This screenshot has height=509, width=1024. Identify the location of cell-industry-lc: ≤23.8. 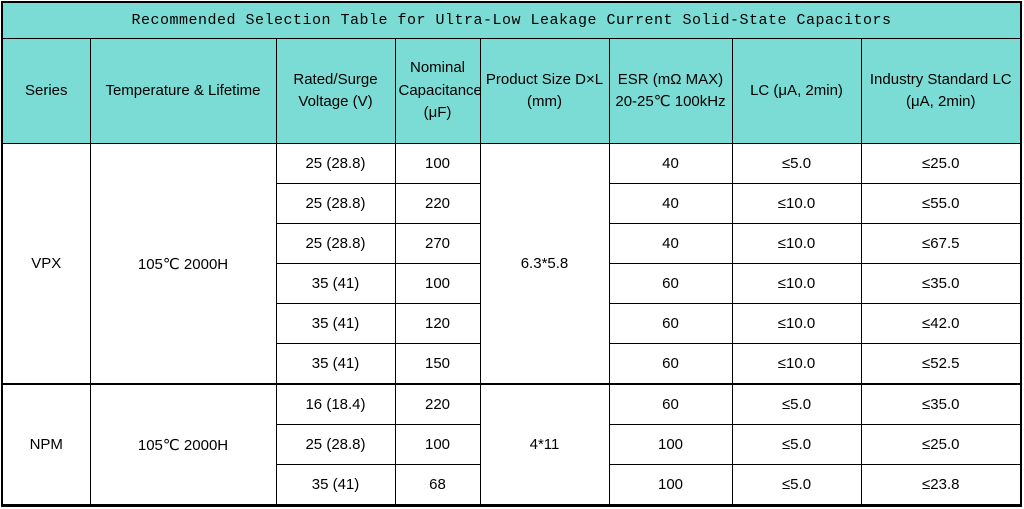
(941, 485).